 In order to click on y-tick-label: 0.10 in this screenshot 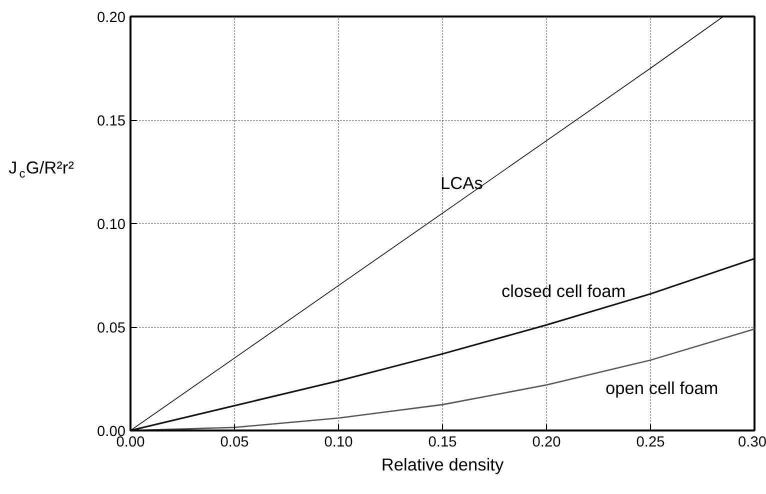, I will do `click(111, 225)`.